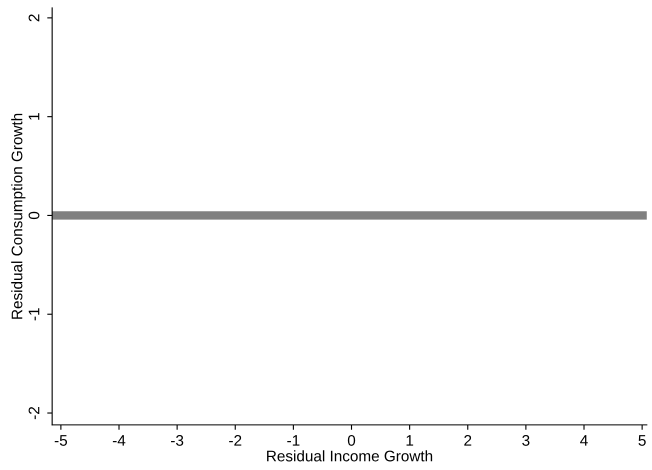  What do you see at coordinates (235, 440) in the screenshot?
I see `x-tick-label: -2` at bounding box center [235, 440].